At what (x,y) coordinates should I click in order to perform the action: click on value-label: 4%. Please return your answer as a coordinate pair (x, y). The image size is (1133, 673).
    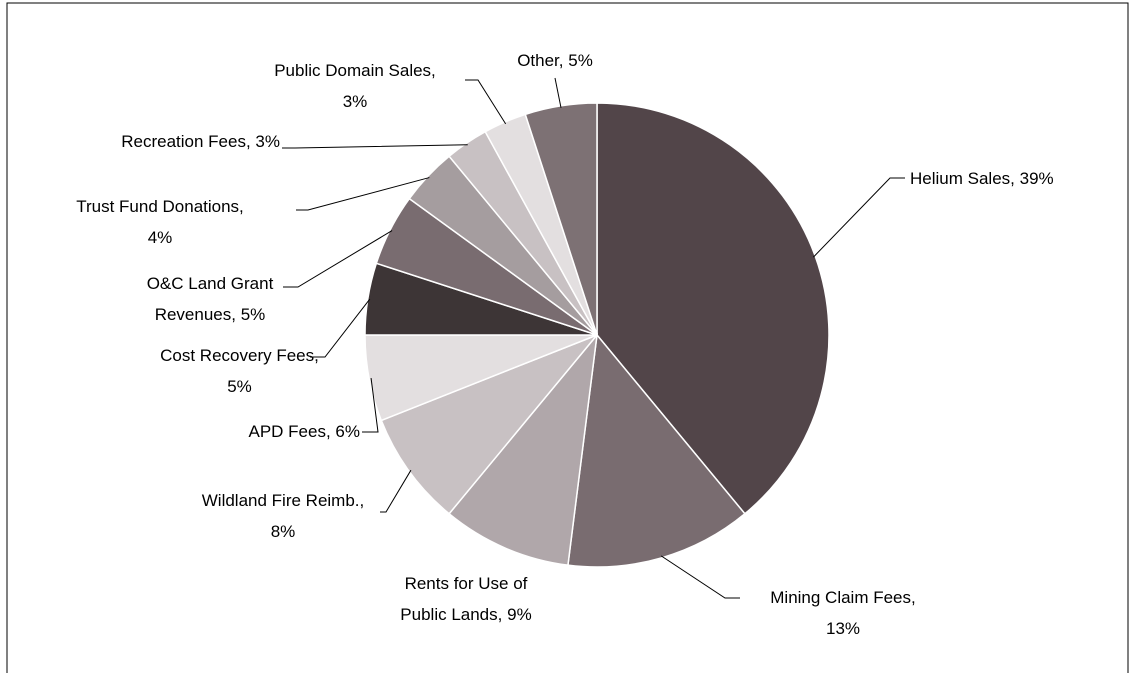
    Looking at the image, I should click on (160, 237).